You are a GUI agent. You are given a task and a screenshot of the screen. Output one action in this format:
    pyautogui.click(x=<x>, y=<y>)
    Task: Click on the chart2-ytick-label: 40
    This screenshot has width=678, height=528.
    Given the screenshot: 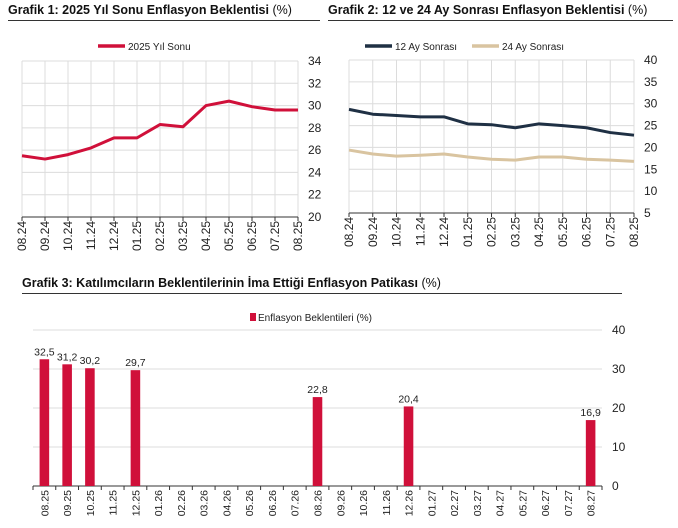 What is the action you would take?
    pyautogui.click(x=651, y=60)
    